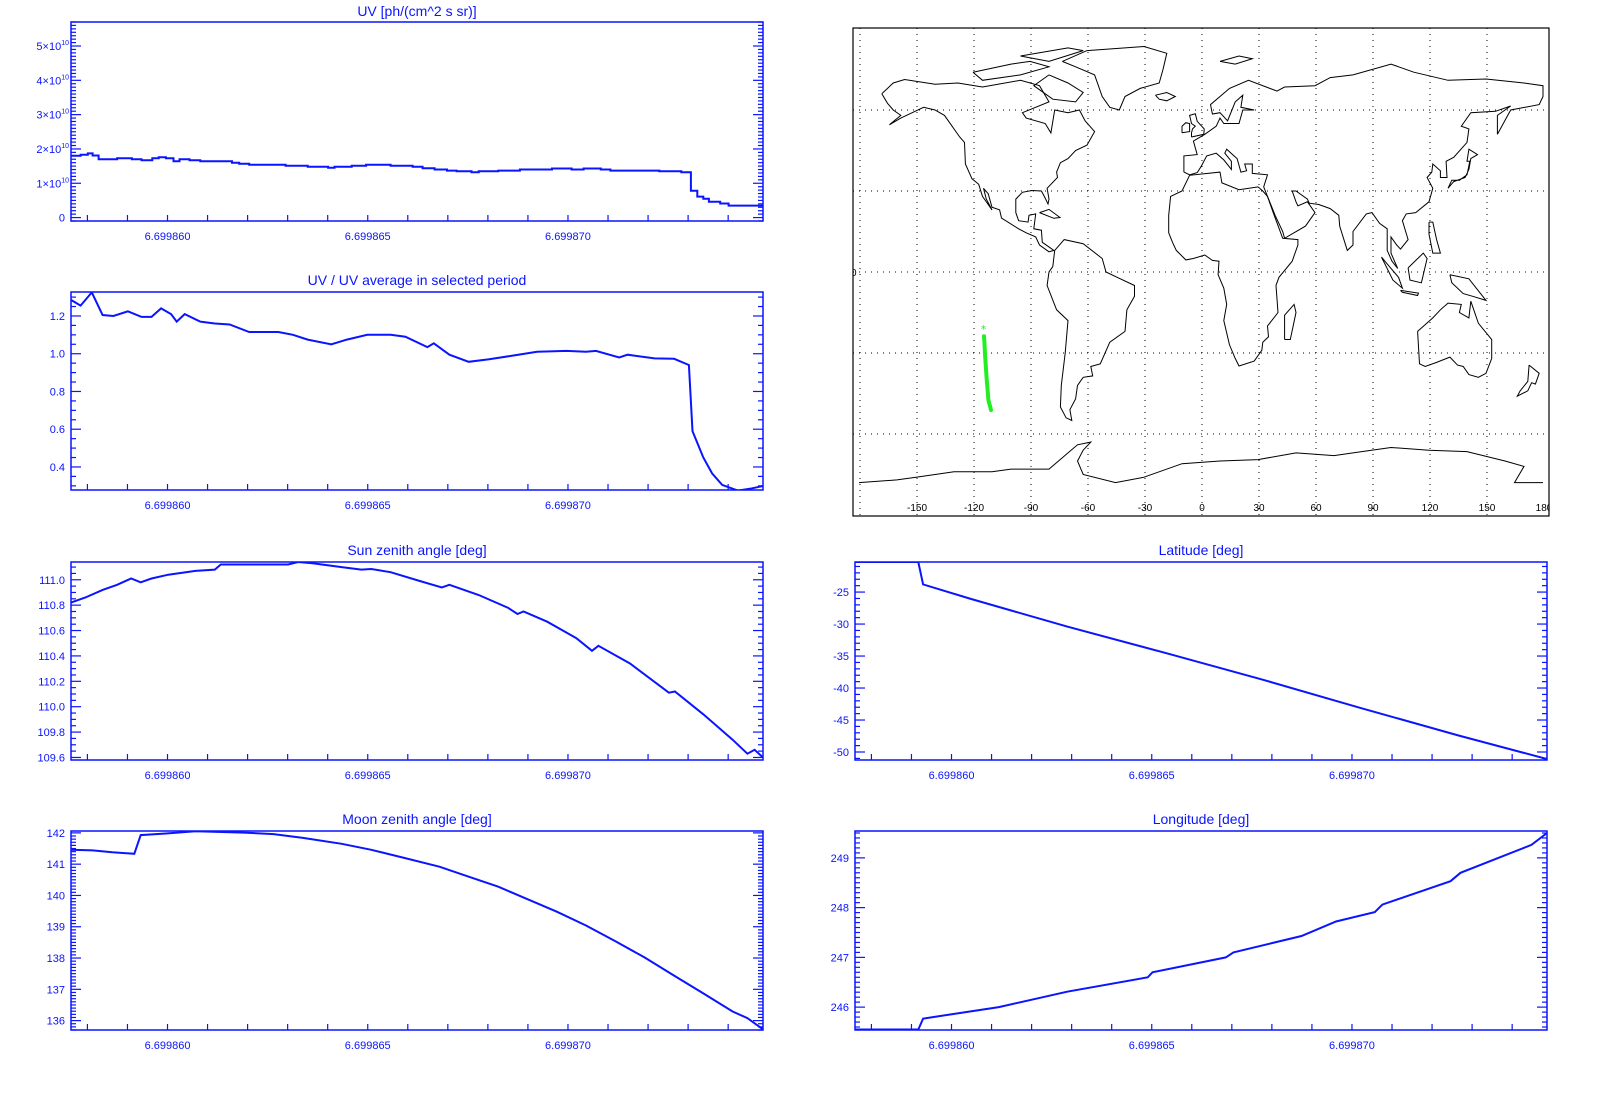  Describe the element at coordinates (1468, 288) in the screenshot. I see `coastline-new-guinea` at that location.